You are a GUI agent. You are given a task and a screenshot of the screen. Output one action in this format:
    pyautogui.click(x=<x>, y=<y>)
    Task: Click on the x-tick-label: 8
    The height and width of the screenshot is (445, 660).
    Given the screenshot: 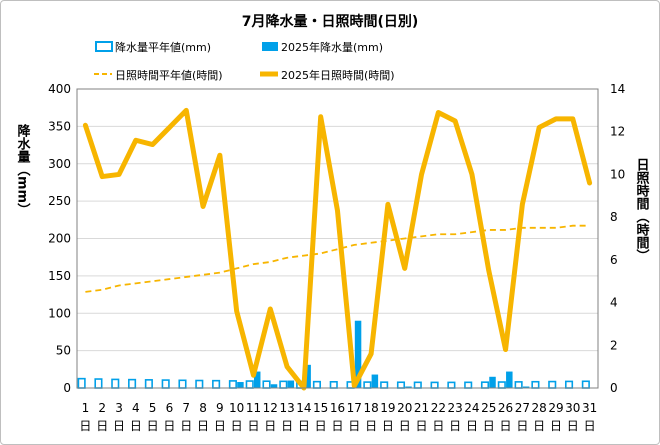 What is the action you would take?
    pyautogui.click(x=203, y=408)
    